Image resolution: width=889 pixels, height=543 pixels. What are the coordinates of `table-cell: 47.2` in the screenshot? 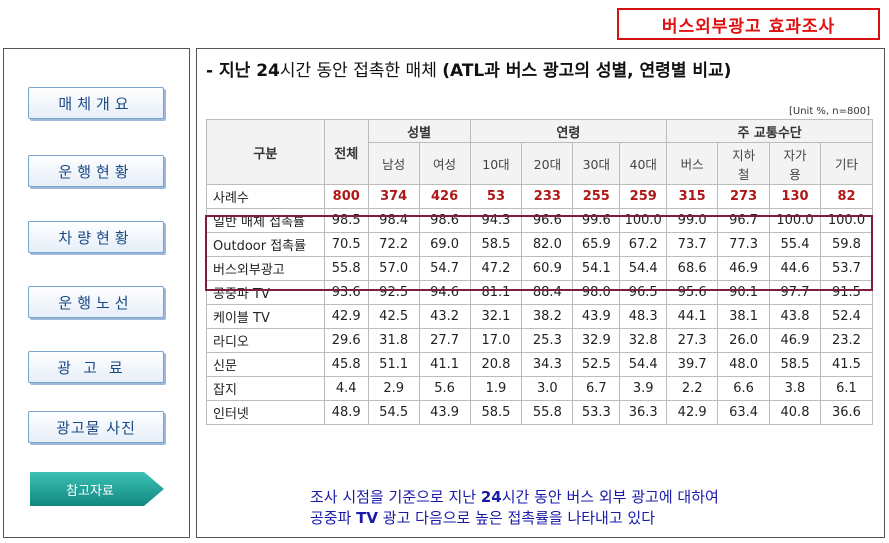 It's located at (496, 268).